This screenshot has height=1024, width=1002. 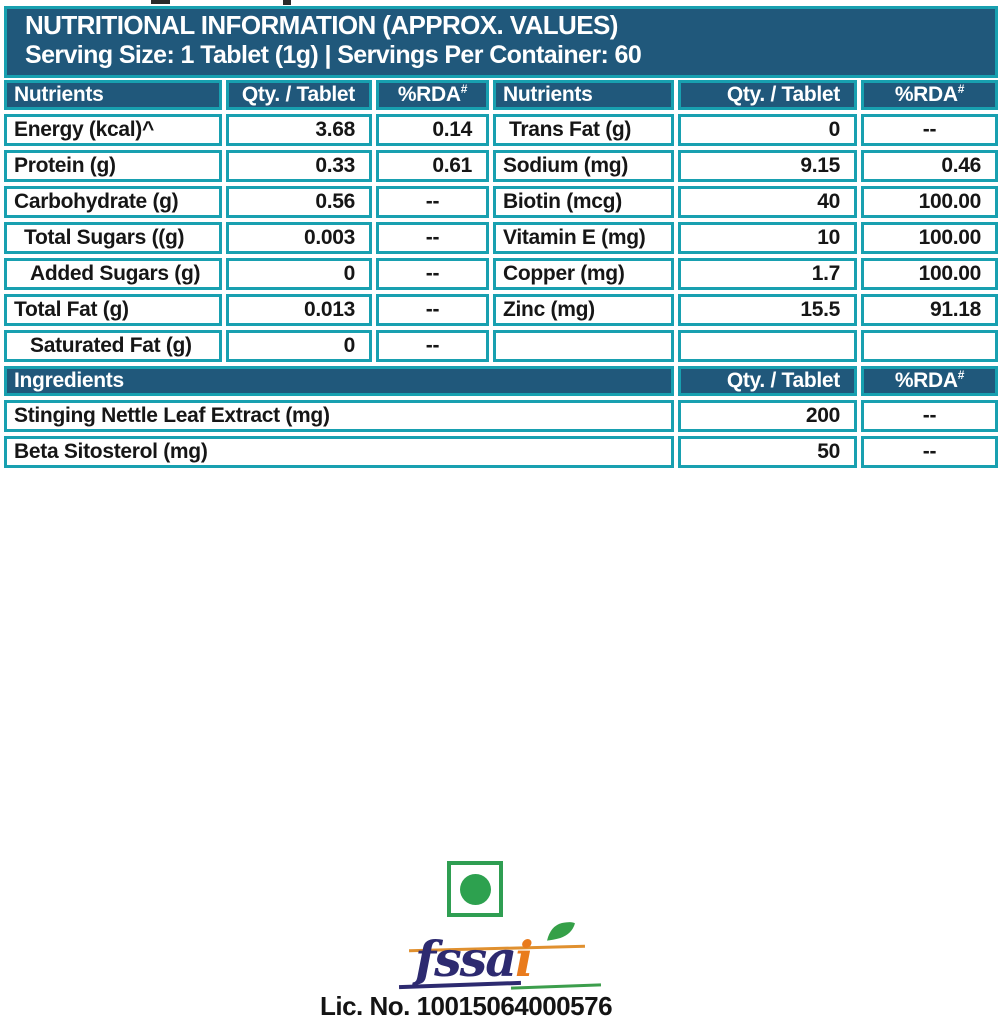 I want to click on col-header-rda-right: %RDA#, so click(x=929, y=95).